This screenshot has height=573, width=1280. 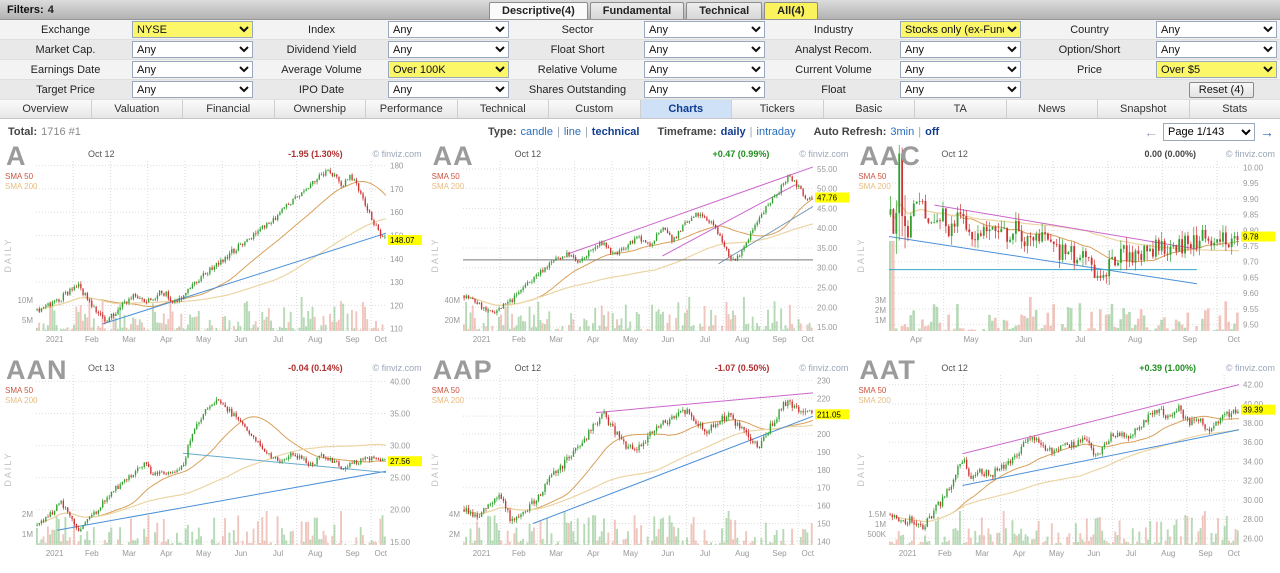 What do you see at coordinates (1151, 132) in the screenshot?
I see `prev-page-arrow: ←` at bounding box center [1151, 132].